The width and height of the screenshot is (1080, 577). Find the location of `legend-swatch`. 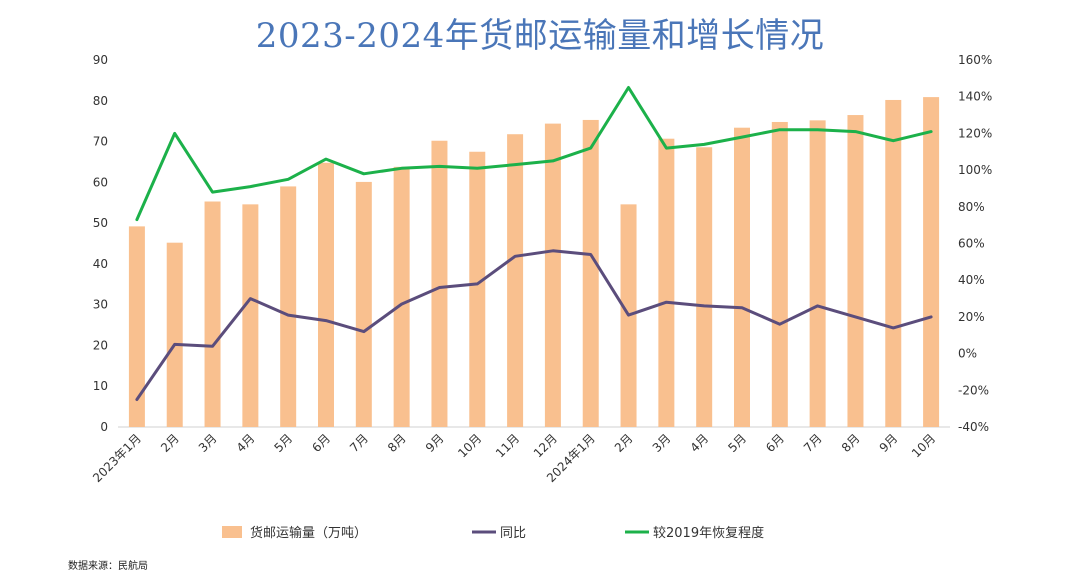

legend-swatch is located at coordinates (232, 532).